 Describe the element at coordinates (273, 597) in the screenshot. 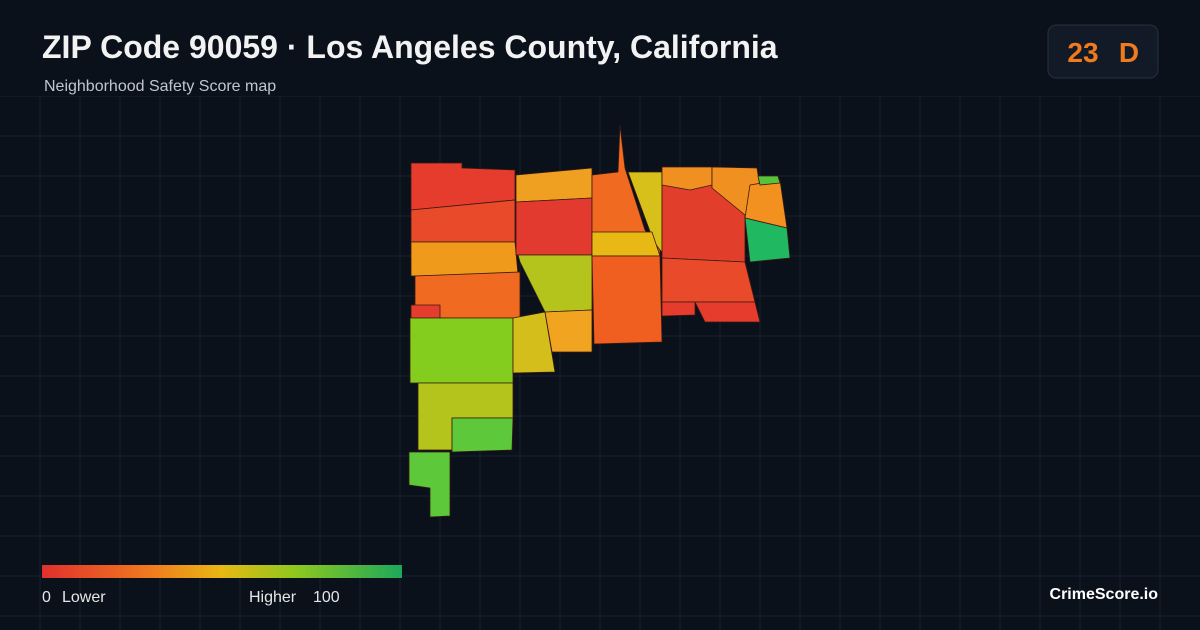

I see `legend-max-label: Higher` at that location.